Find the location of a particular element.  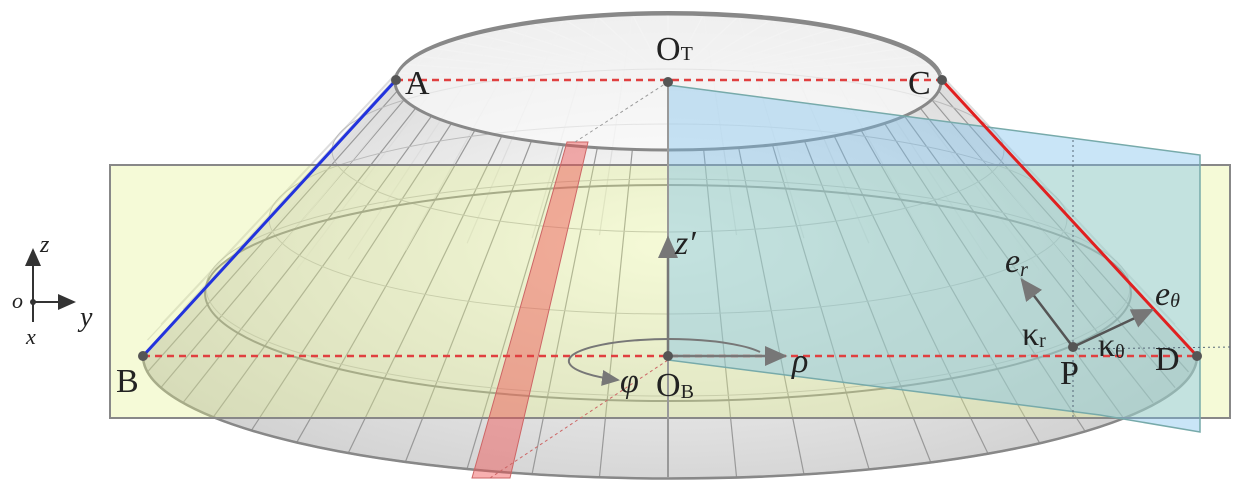

label-p: P is located at coordinates (1069, 373).